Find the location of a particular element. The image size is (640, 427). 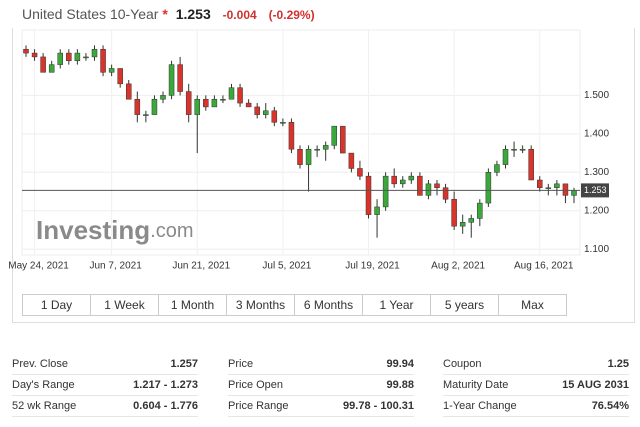

stats-row: Price Range 99.78 - 100.31 is located at coordinates (321, 406).